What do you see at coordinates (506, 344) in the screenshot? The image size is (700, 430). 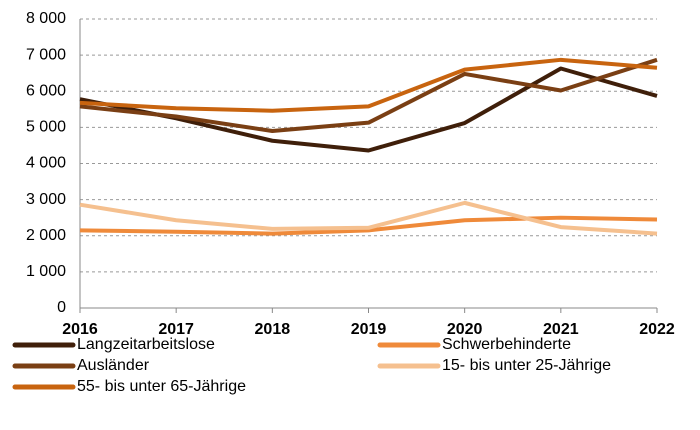 I see `legend-label: Schwerbehinderte` at bounding box center [506, 344].